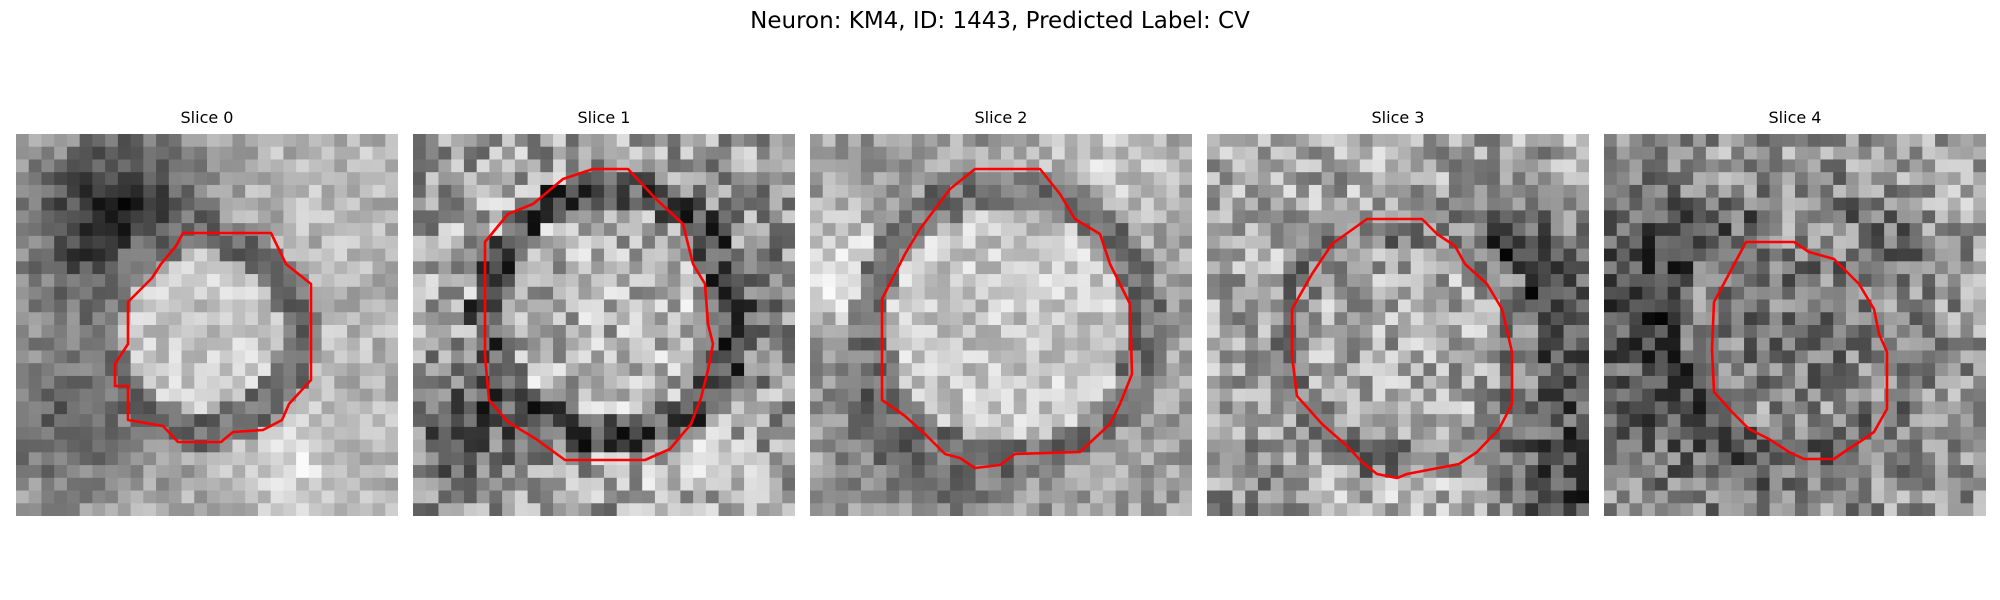 This screenshot has height=600, width=2000. I want to click on slice-title-2: Slice 2, so click(1001, 117).